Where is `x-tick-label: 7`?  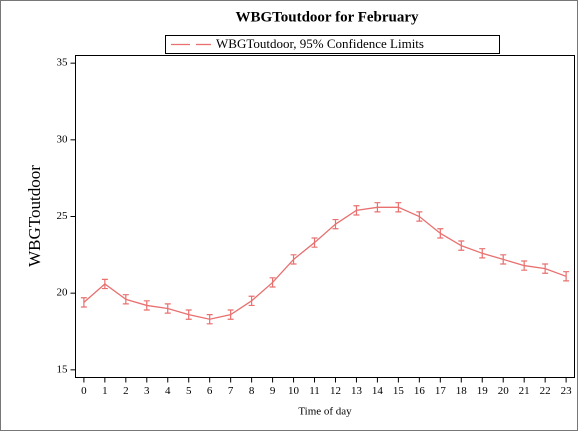 x-tick-label: 7 is located at coordinates (231, 391).